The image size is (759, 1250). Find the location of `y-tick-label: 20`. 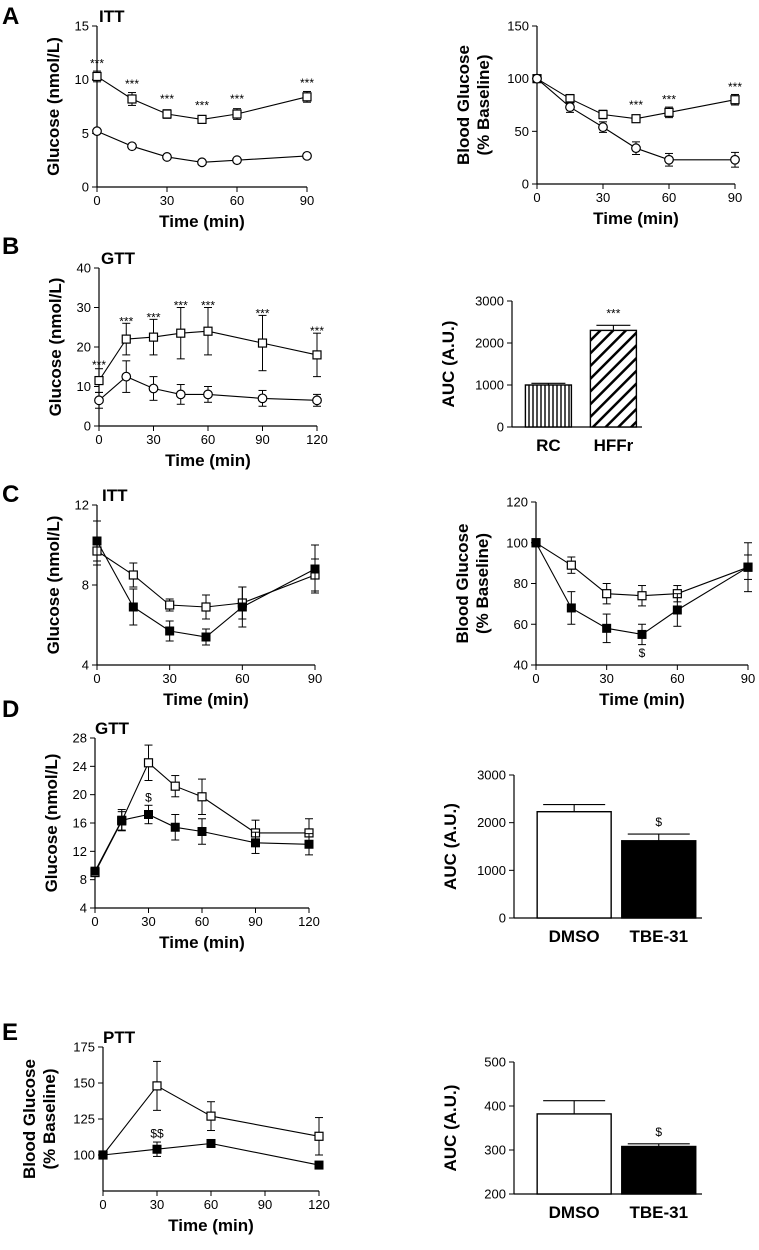

y-tick-label: 20 is located at coordinates (80, 794).